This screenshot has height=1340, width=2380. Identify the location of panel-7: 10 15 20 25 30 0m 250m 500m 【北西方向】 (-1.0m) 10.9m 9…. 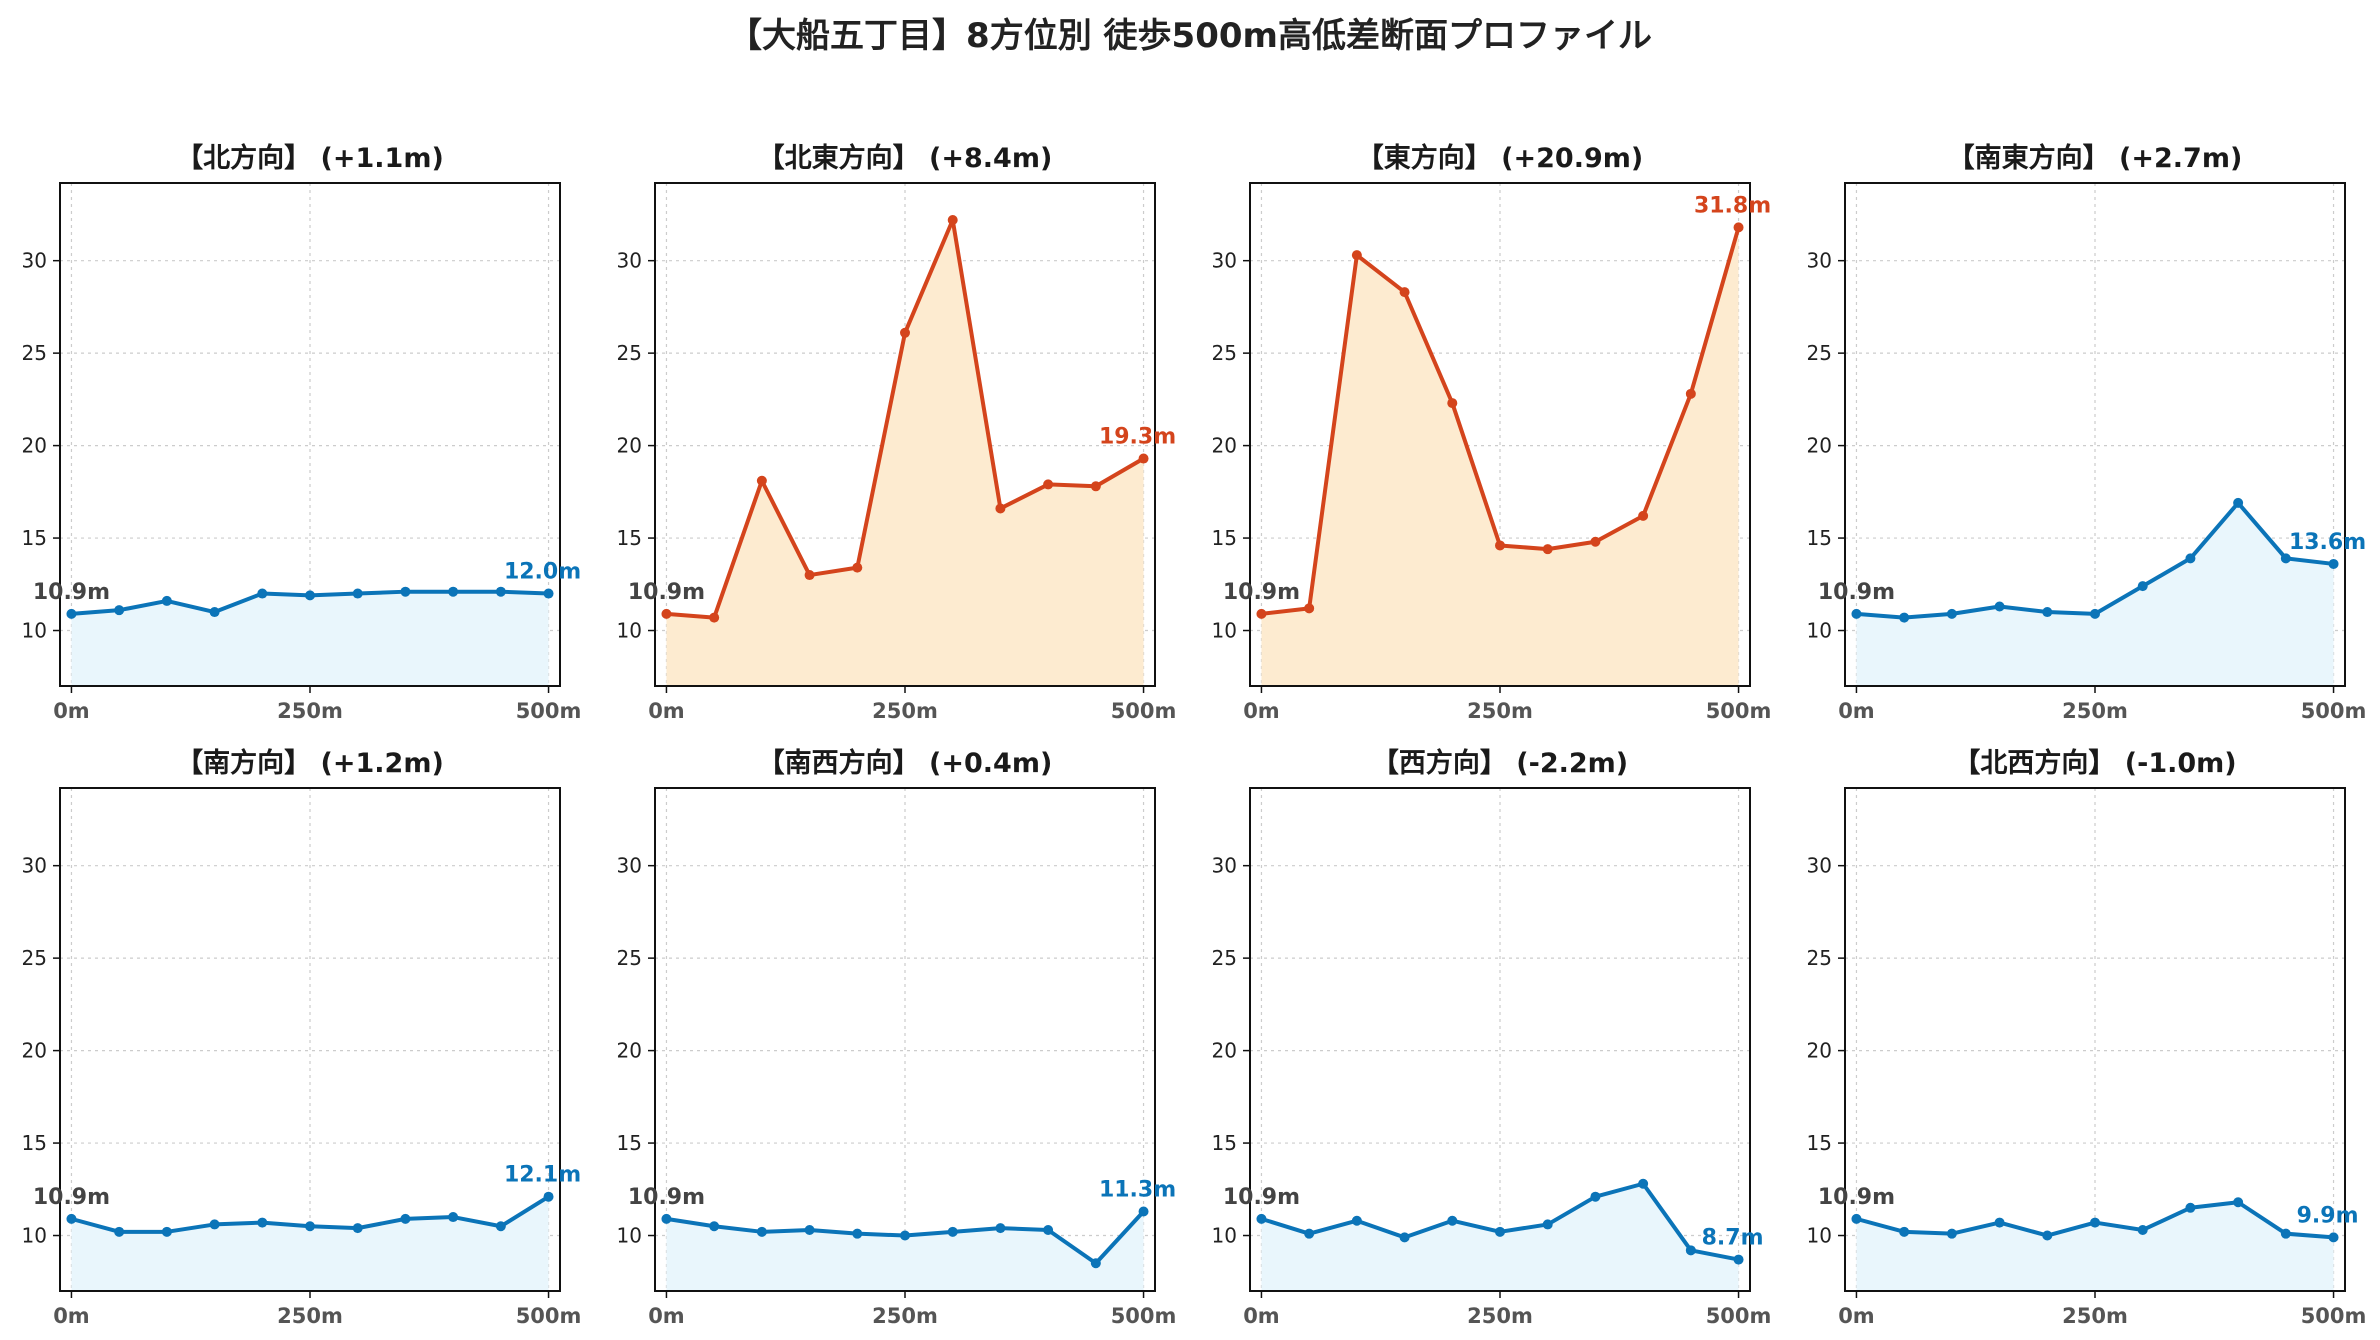
(2087, 1037).